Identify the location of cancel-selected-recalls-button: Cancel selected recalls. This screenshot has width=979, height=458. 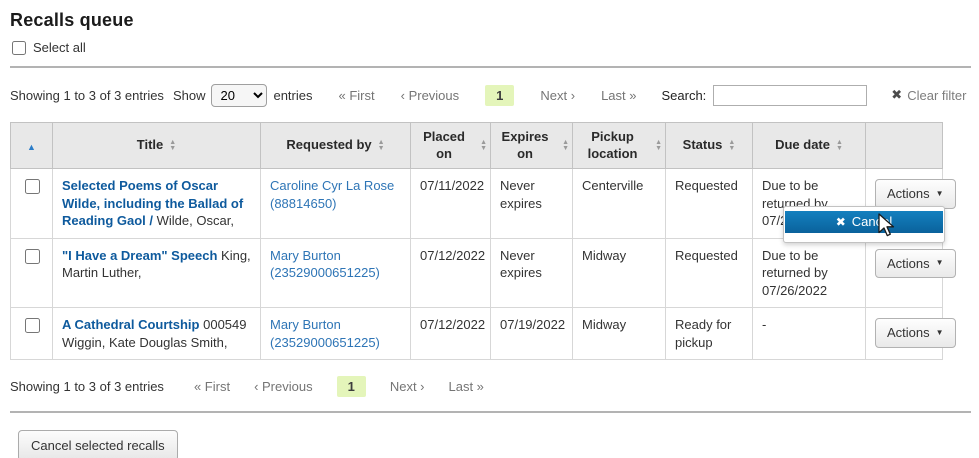
(98, 444).